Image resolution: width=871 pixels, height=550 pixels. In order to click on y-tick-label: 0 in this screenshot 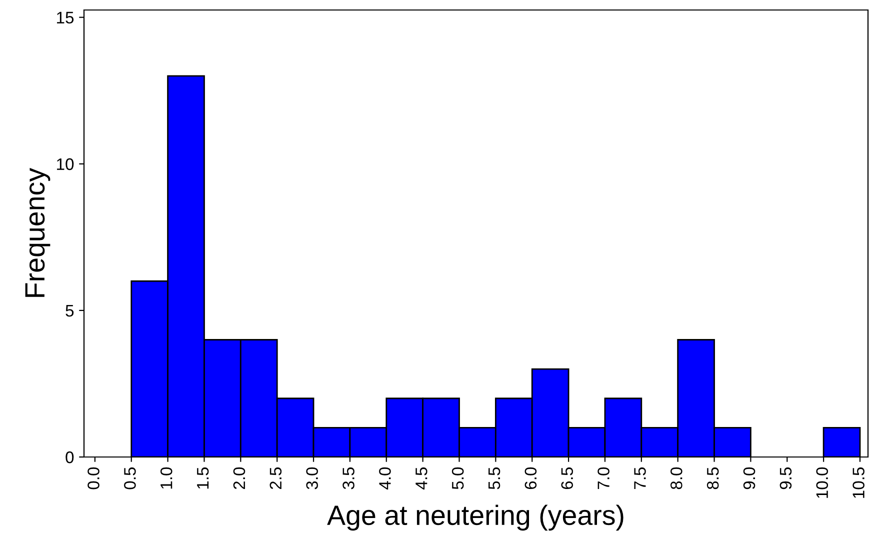, I will do `click(70, 457)`.